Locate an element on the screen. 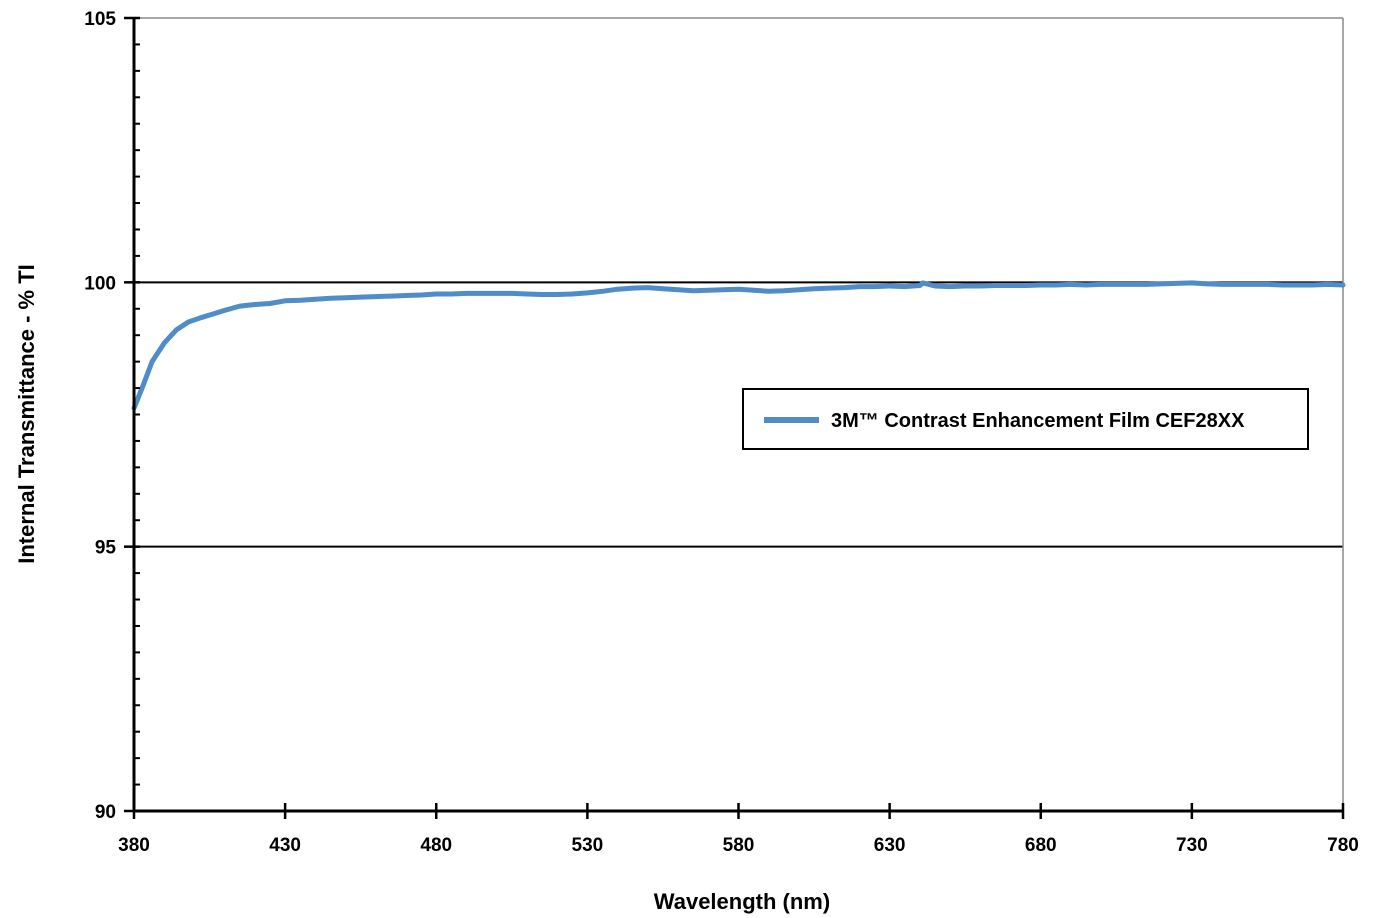 The width and height of the screenshot is (1378, 918). x-tick-label-480: 480 is located at coordinates (436, 845).